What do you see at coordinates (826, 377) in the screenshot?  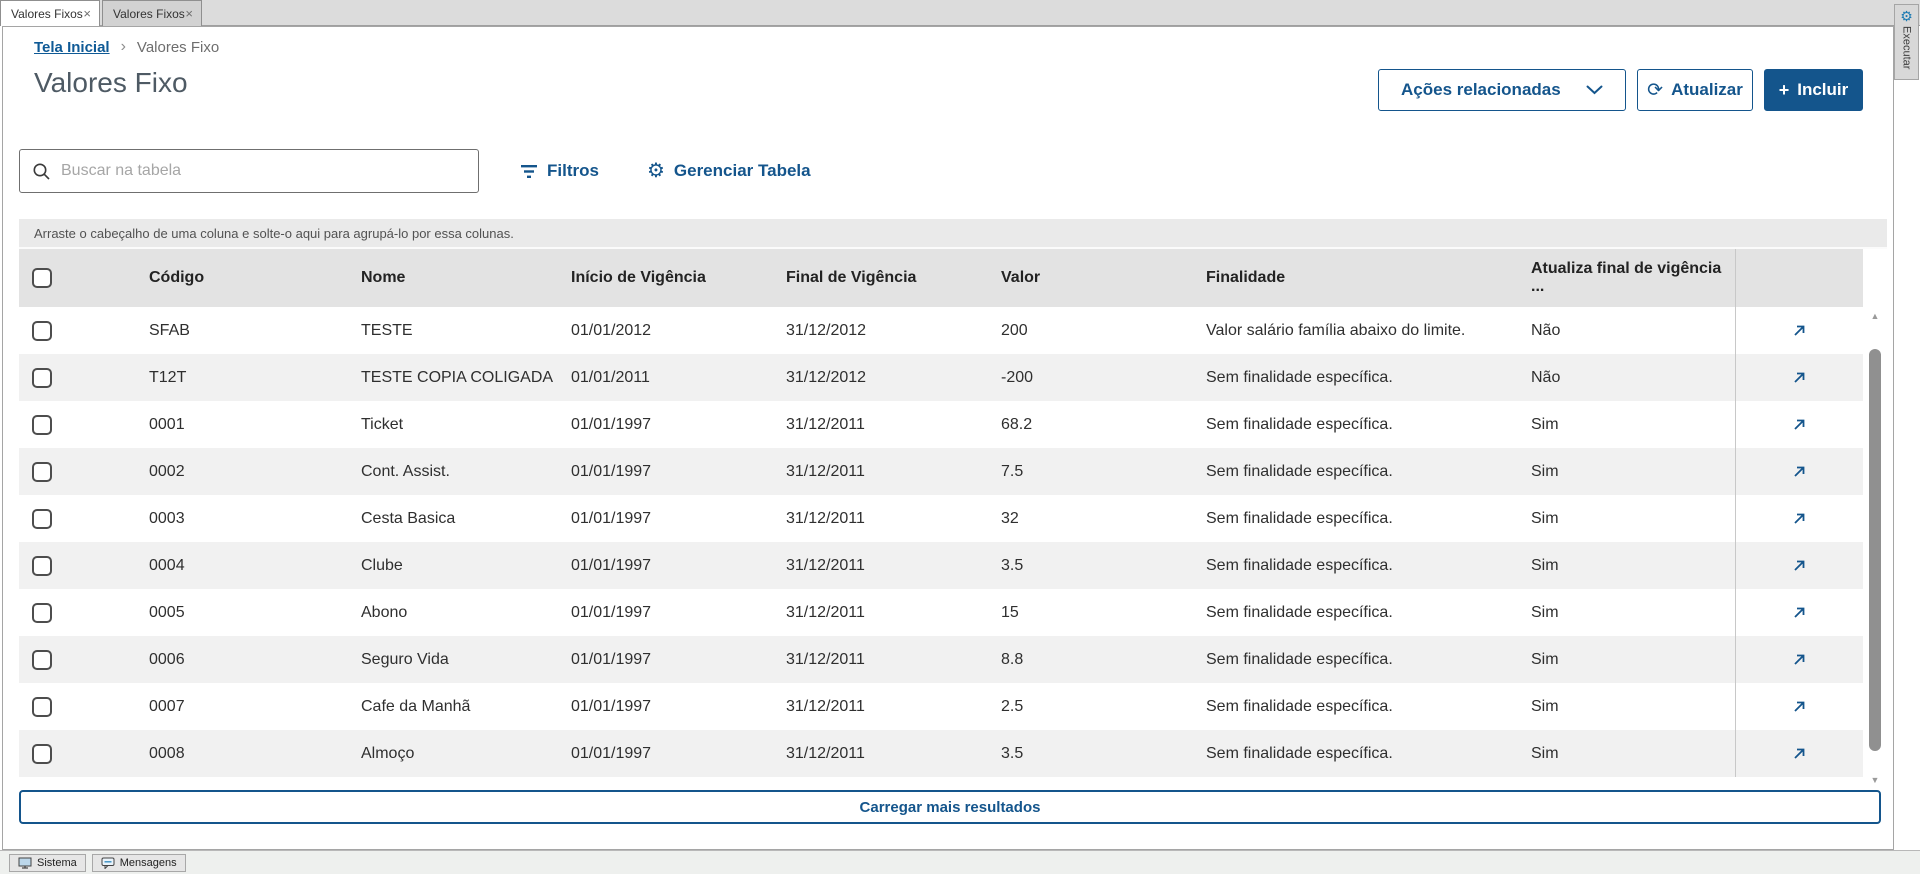 I see `cell-final: 31/12/2012` at bounding box center [826, 377].